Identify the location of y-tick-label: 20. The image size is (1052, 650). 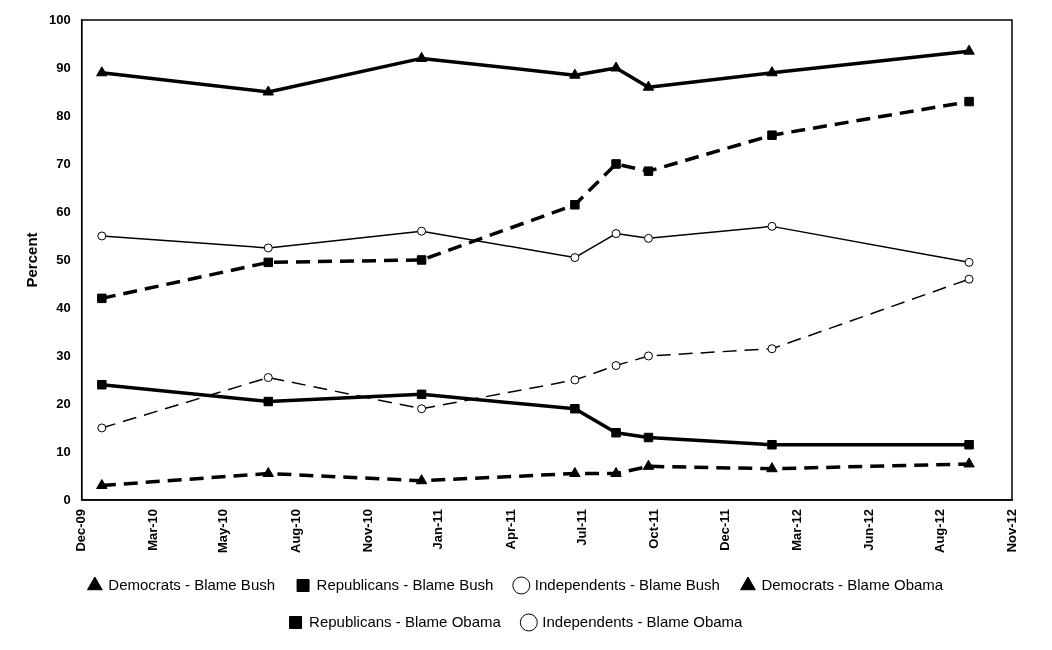
(63, 403).